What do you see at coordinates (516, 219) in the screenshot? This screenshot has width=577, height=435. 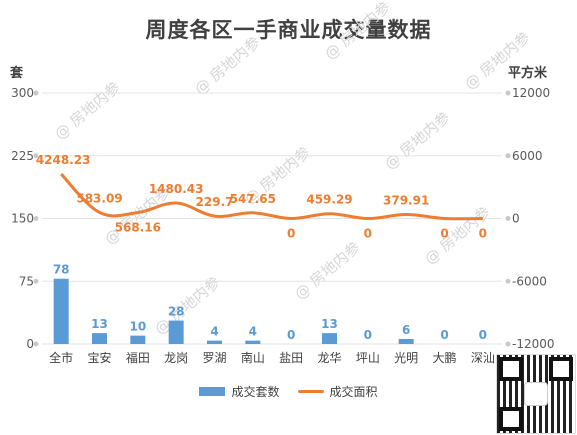 I see `right-tick-label: 0` at bounding box center [516, 219].